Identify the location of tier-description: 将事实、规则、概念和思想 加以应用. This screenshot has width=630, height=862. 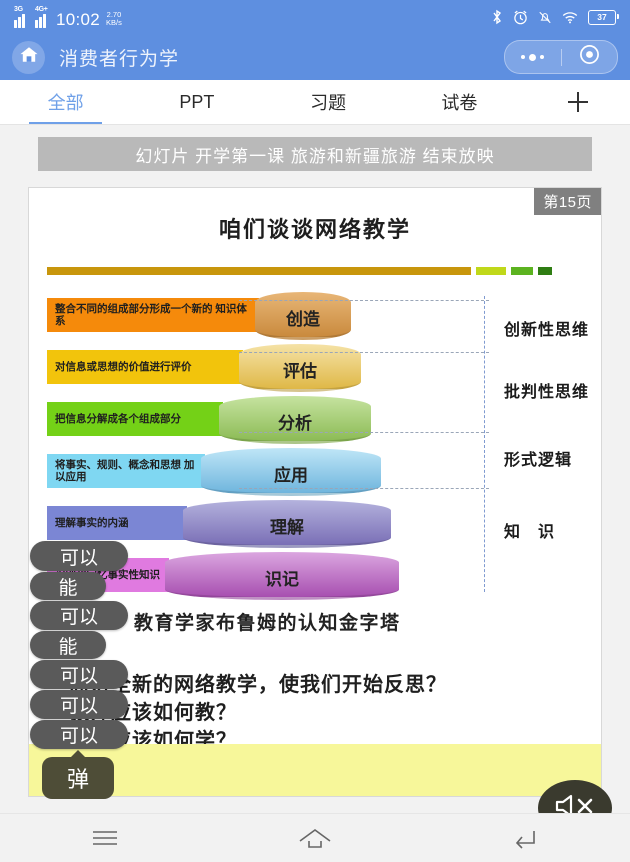
(126, 471).